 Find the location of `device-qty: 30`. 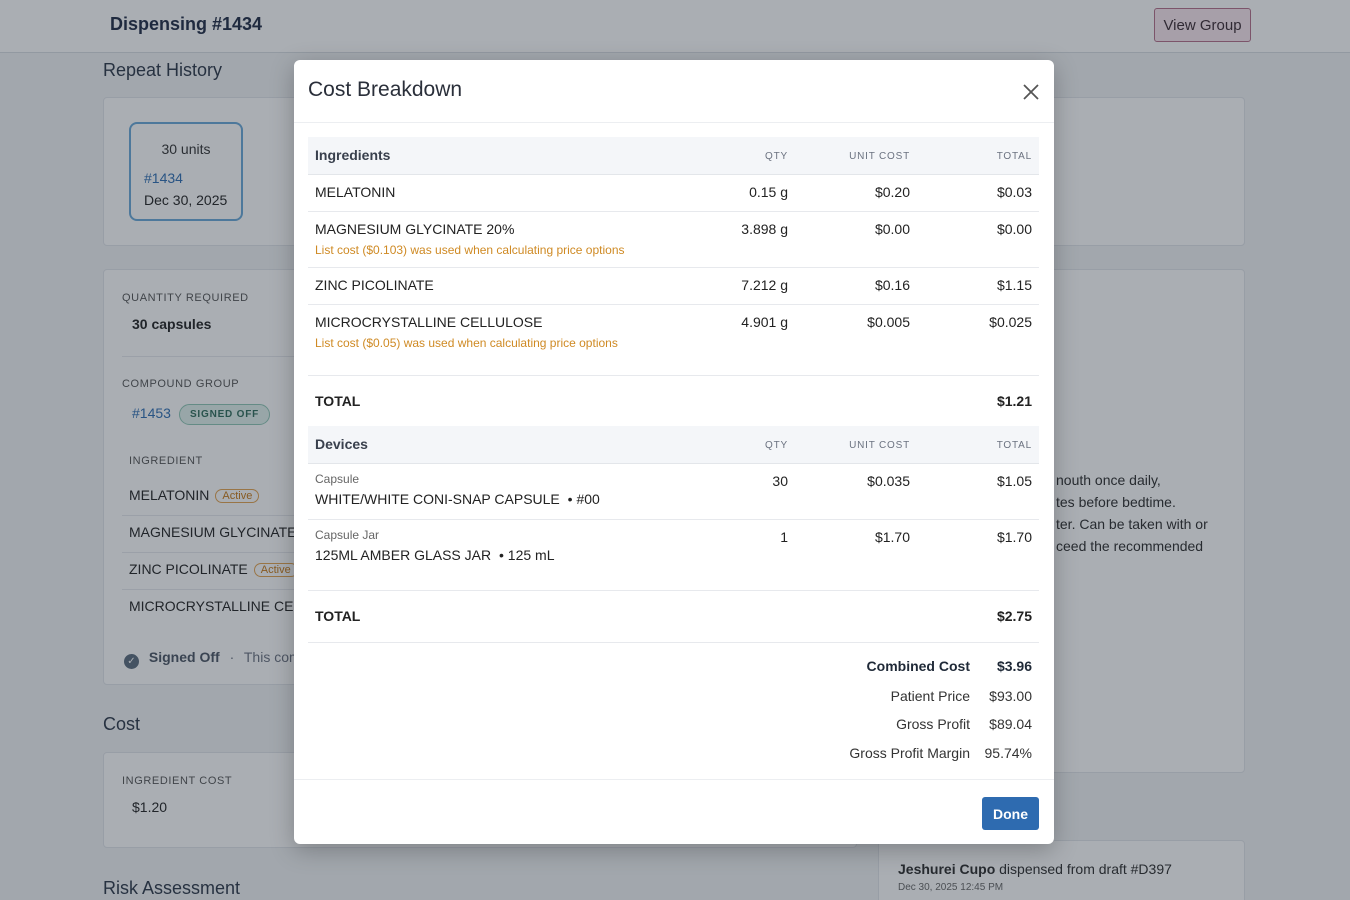

device-qty: 30 is located at coordinates (780, 481).